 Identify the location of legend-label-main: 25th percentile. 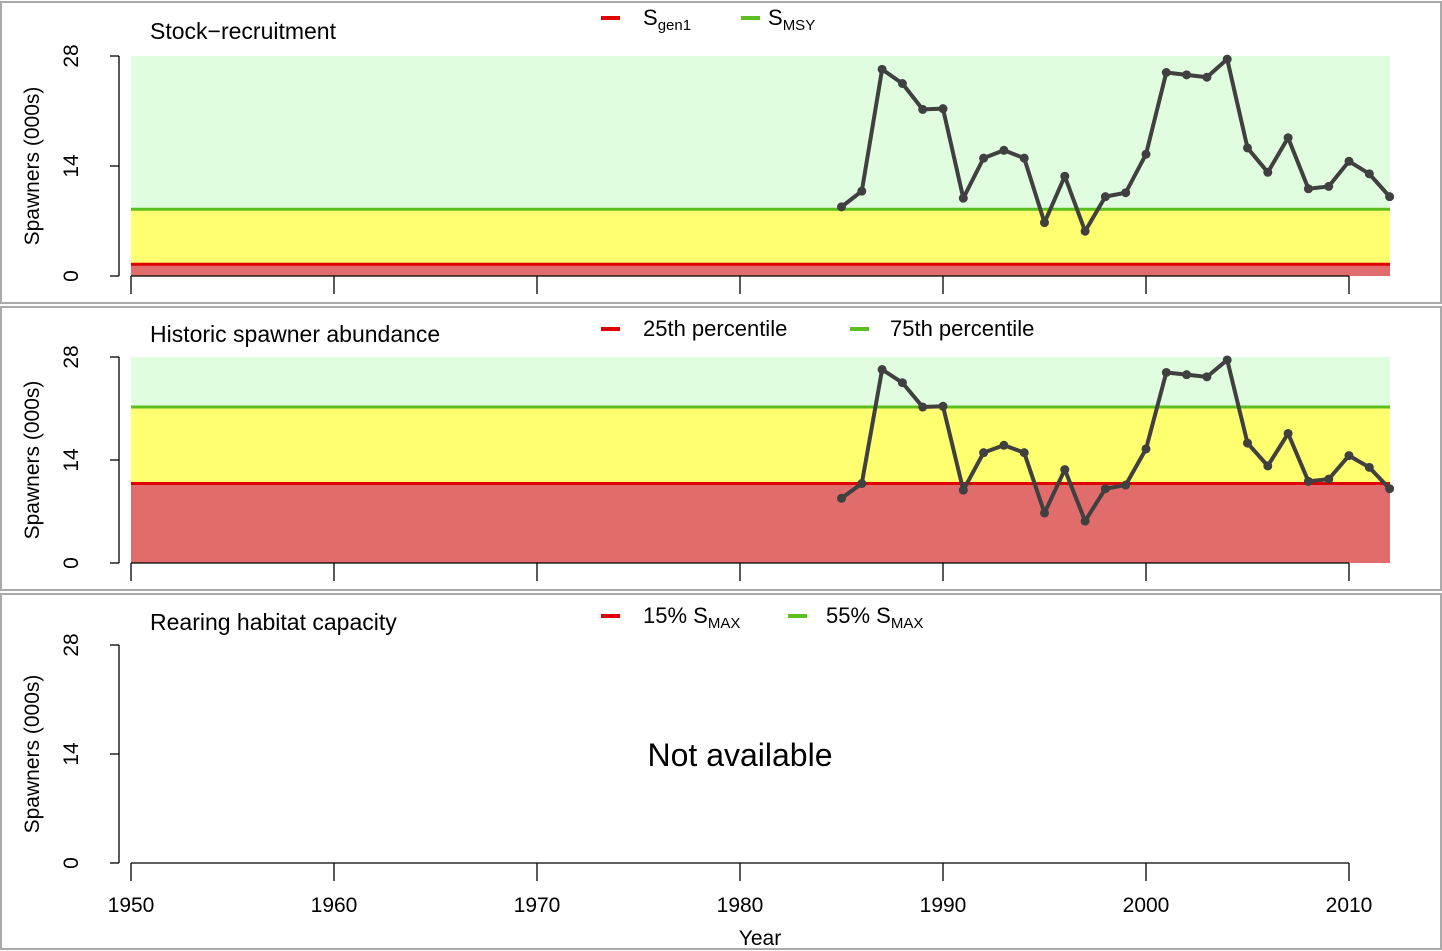
(715, 328).